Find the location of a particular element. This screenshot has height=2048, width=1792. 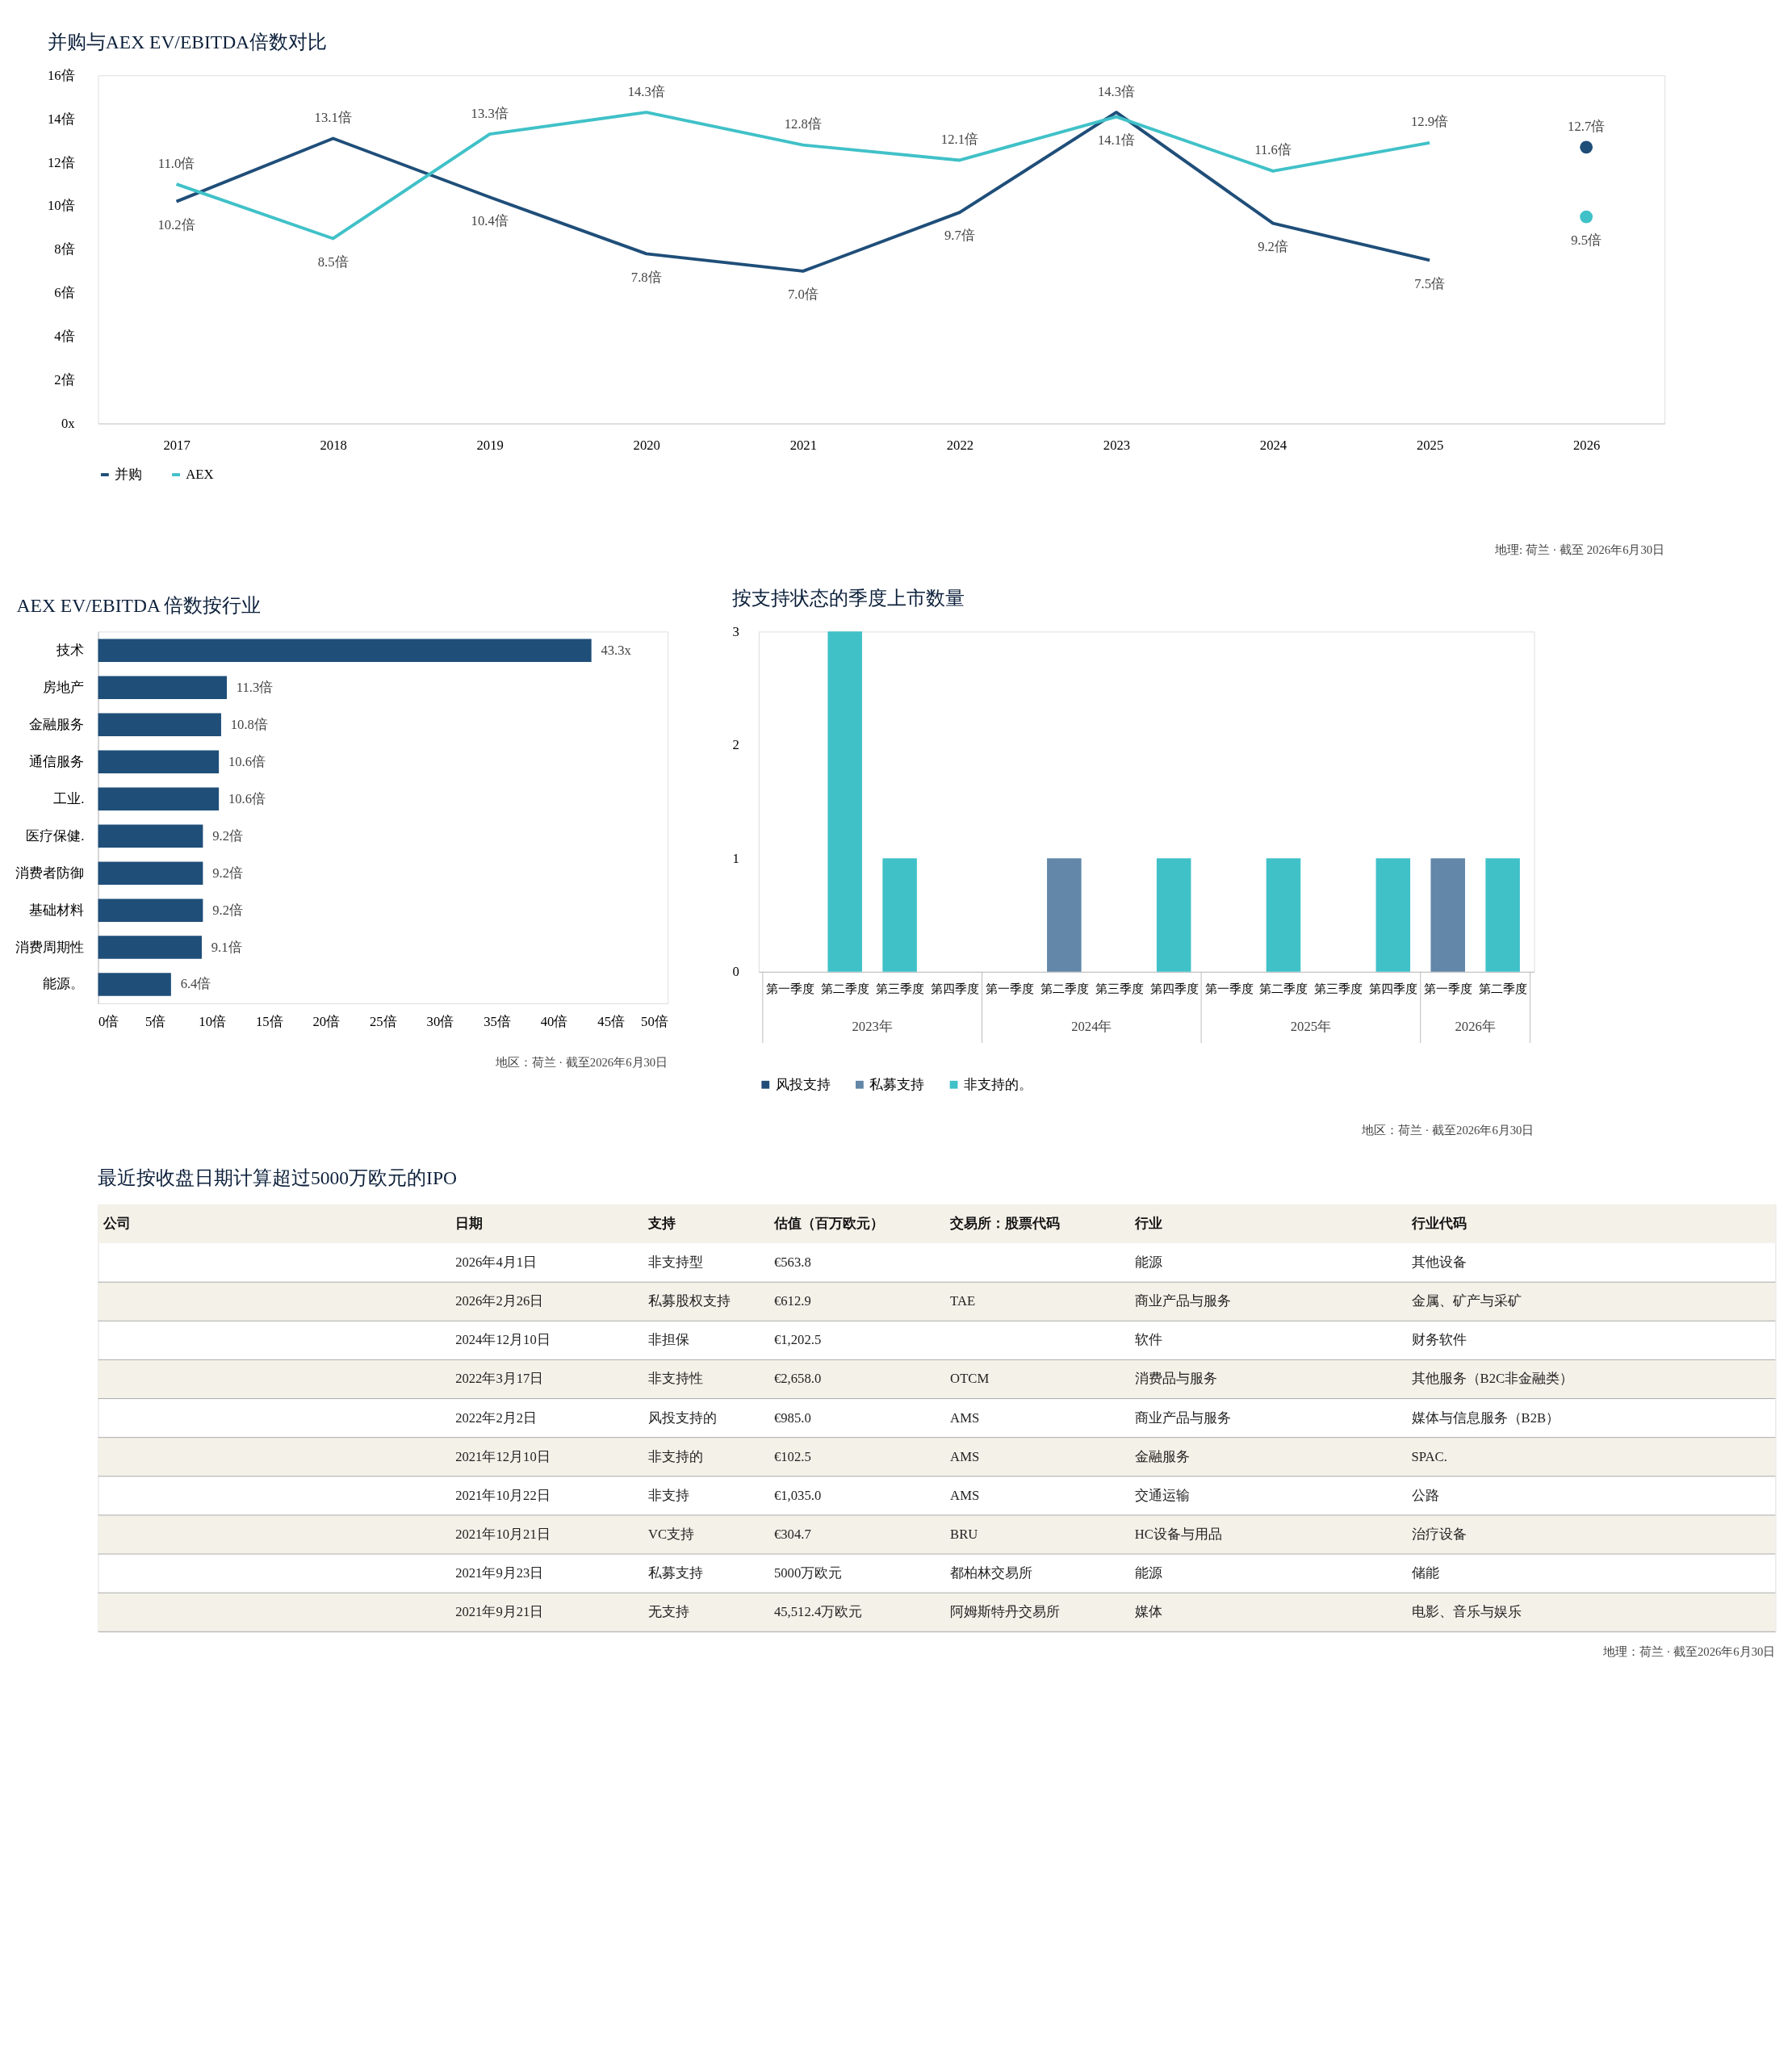

text: €1,035.0 is located at coordinates (797, 1495).